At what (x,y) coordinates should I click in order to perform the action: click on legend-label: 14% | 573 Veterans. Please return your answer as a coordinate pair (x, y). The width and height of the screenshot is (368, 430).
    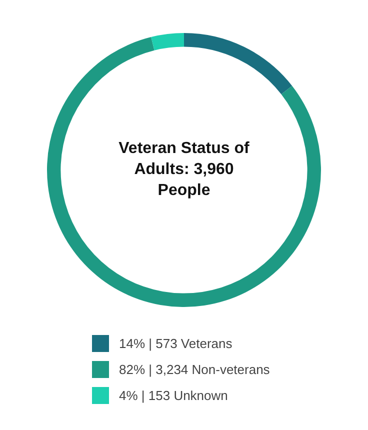
    Looking at the image, I should click on (175, 343).